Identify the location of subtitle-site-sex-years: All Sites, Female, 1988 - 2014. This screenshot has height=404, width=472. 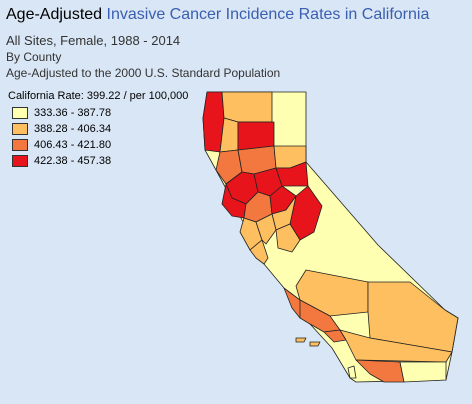
(93, 40).